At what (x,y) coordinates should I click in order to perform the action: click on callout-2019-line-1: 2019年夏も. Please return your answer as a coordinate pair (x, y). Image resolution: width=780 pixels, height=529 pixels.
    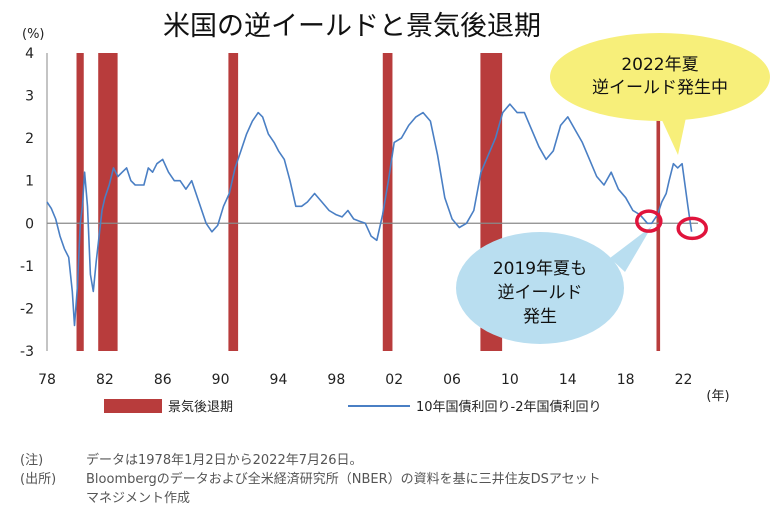
    Looking at the image, I should click on (540, 269).